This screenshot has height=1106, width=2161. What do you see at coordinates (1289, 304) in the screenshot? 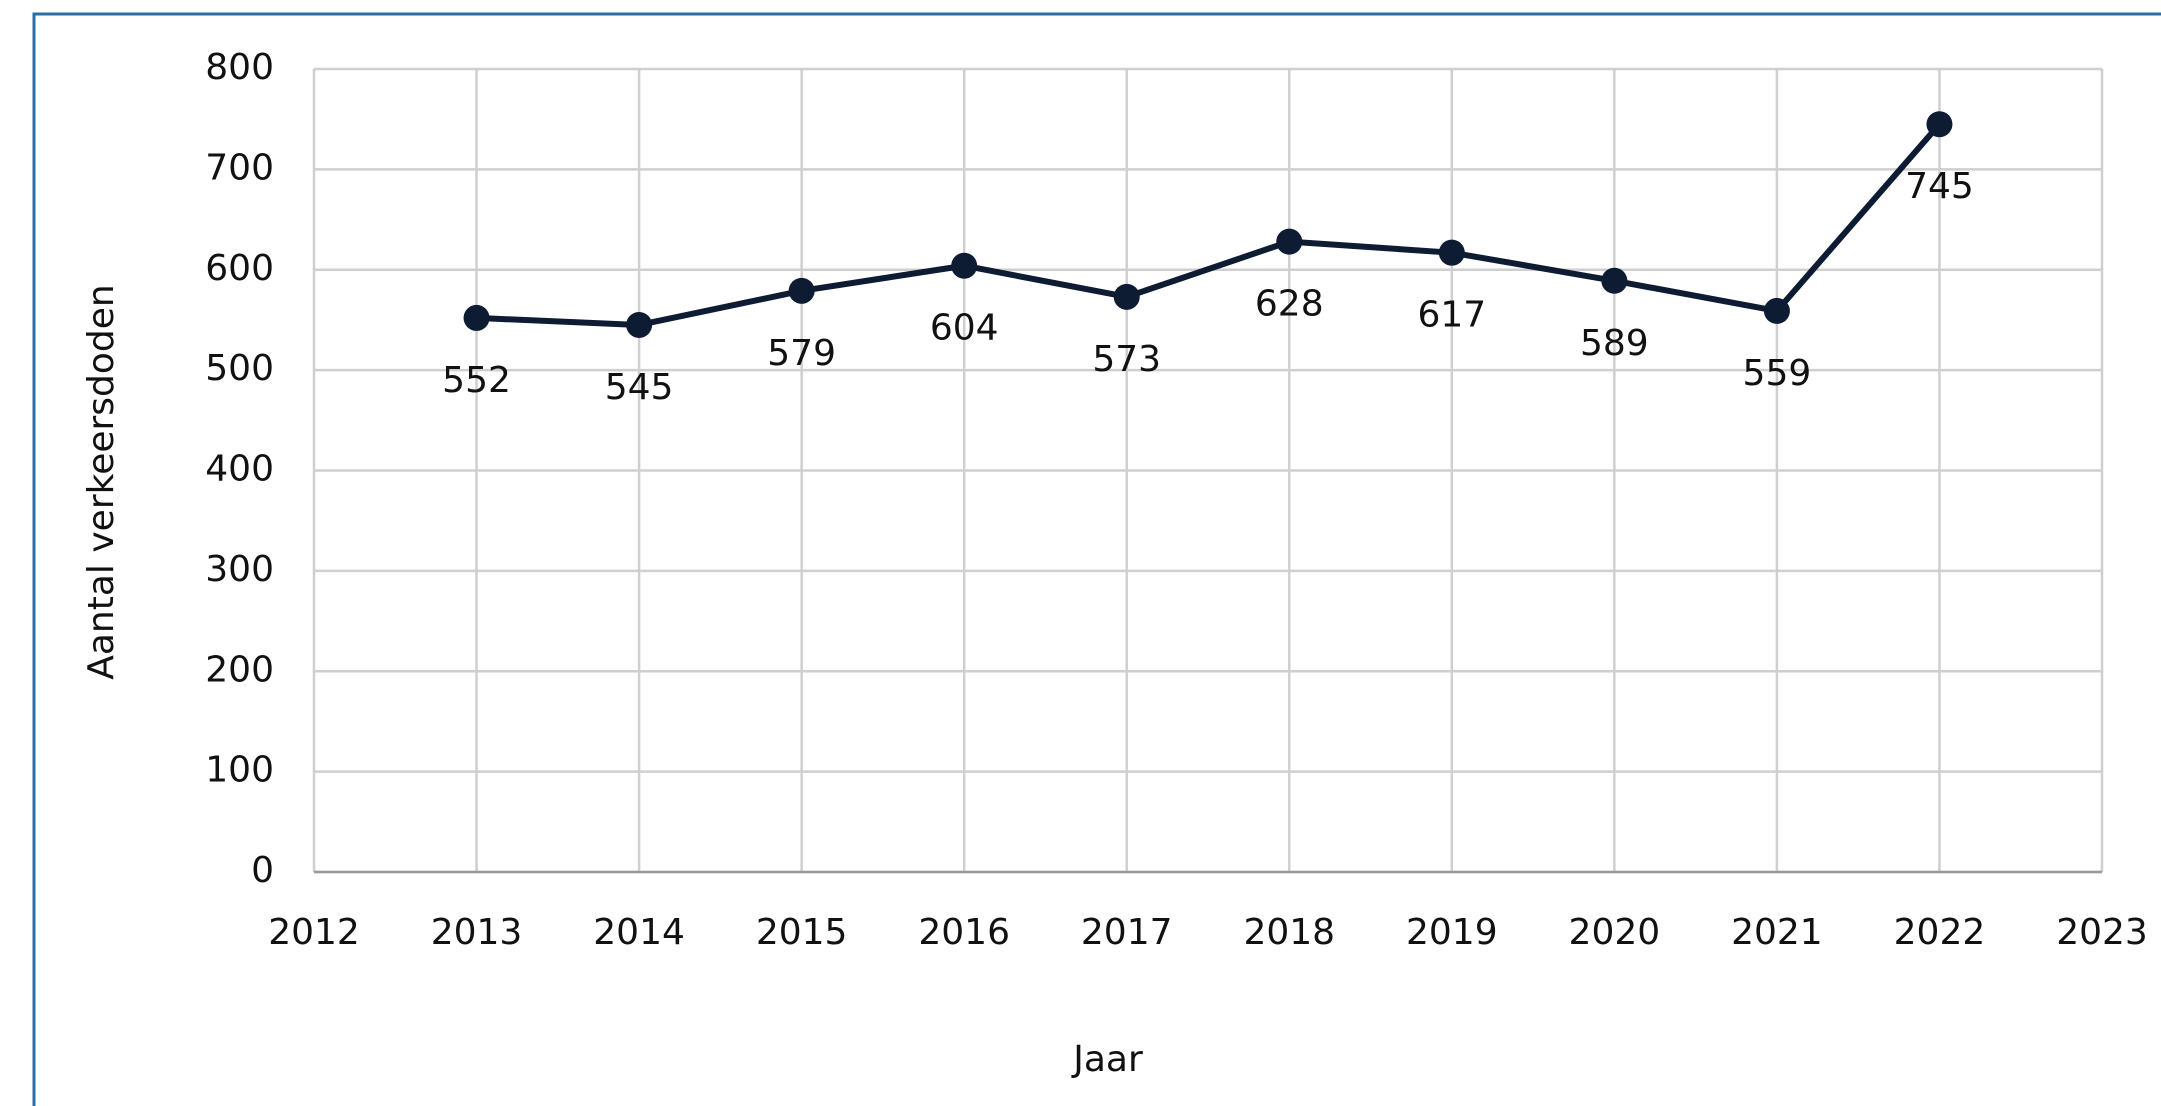
I see `data-label: 628` at bounding box center [1289, 304].